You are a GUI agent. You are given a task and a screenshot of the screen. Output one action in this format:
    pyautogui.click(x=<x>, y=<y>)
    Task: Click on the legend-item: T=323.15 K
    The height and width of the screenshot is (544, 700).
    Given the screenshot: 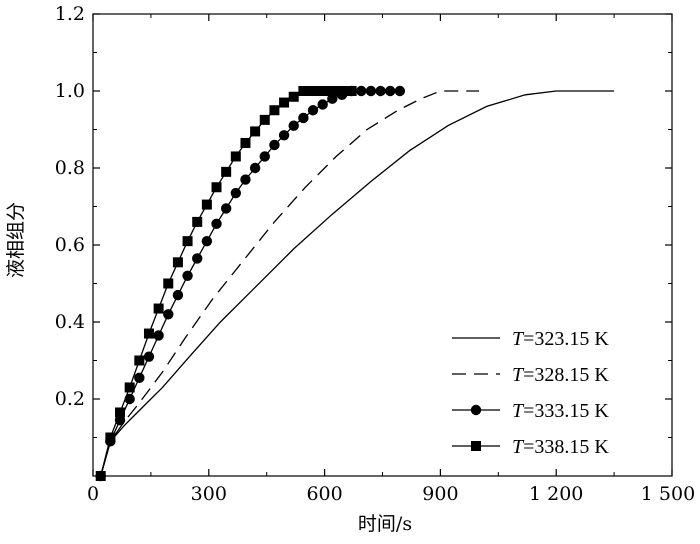 What is the action you would take?
    pyautogui.click(x=530, y=339)
    